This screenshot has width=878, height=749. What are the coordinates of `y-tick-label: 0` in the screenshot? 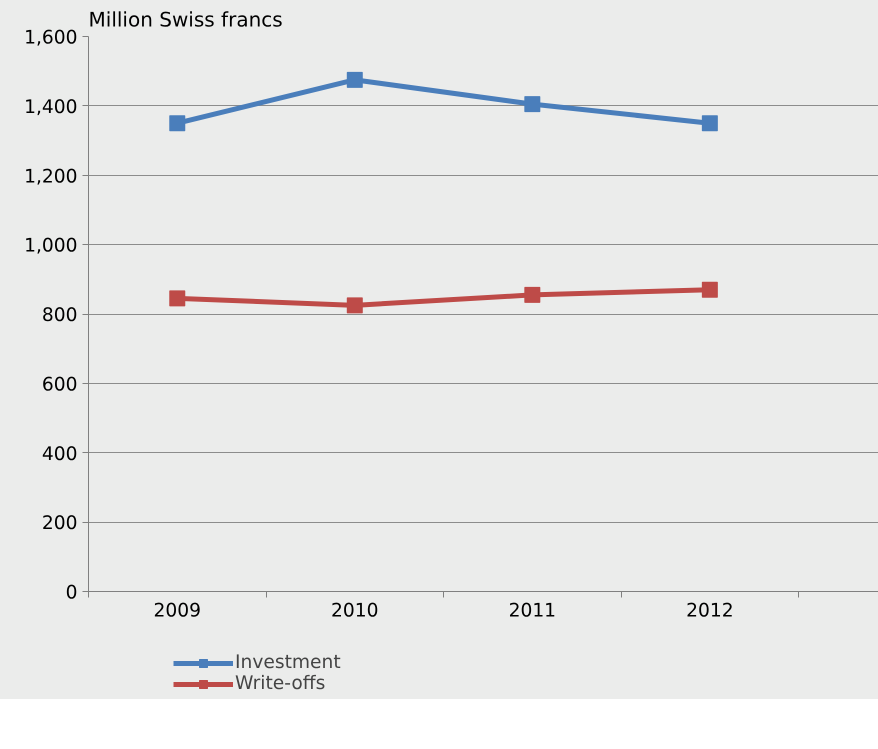 It's located at (72, 593).